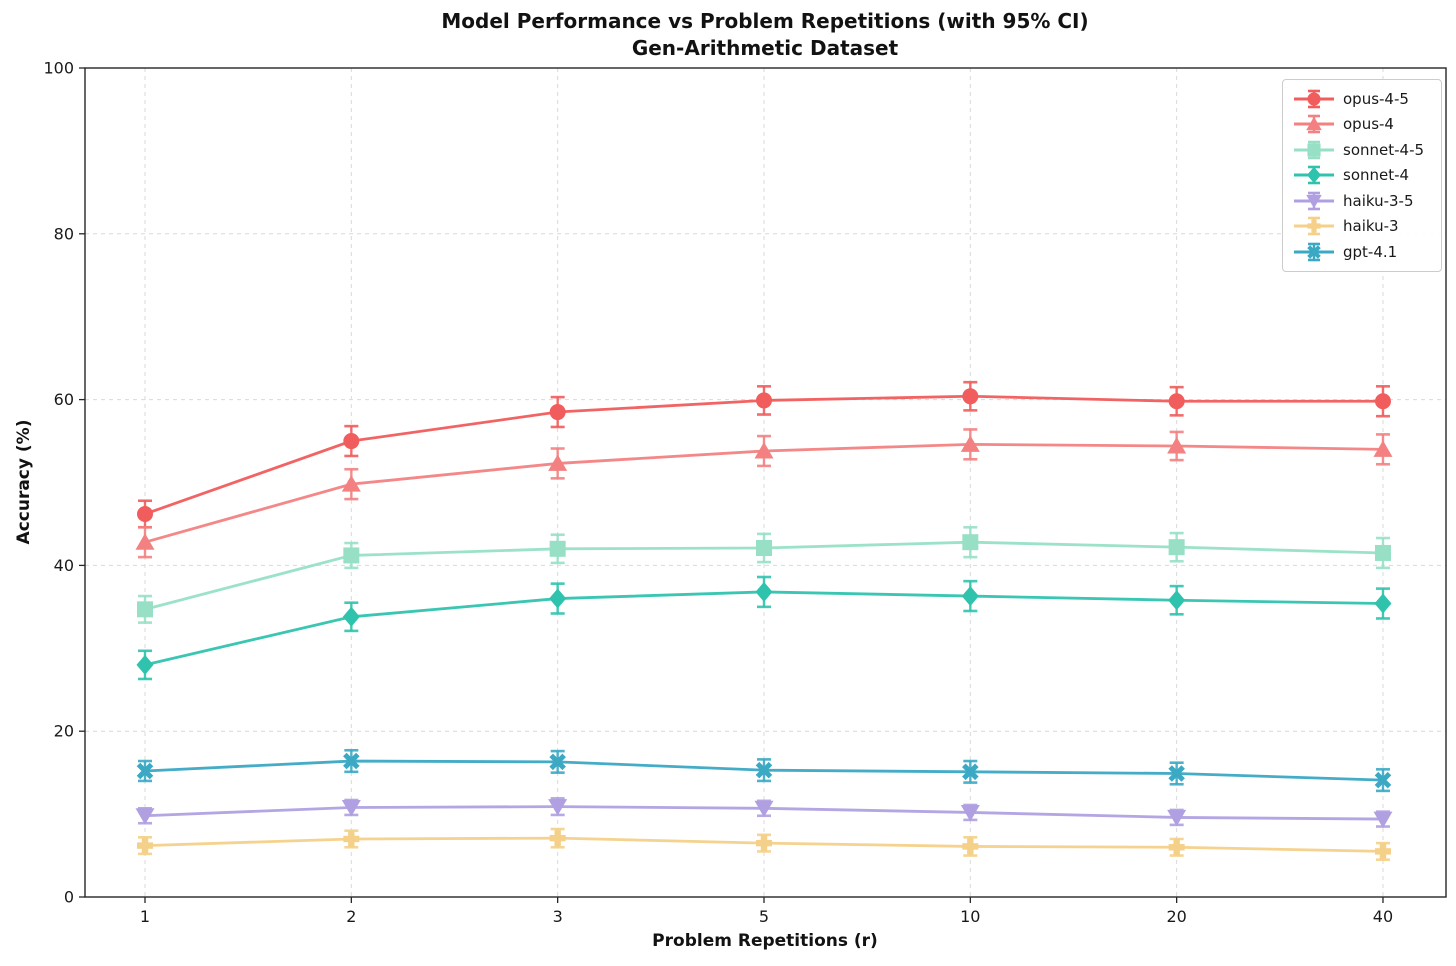  I want to click on x-axis-label: Problem Repetitions (r), so click(765, 941).